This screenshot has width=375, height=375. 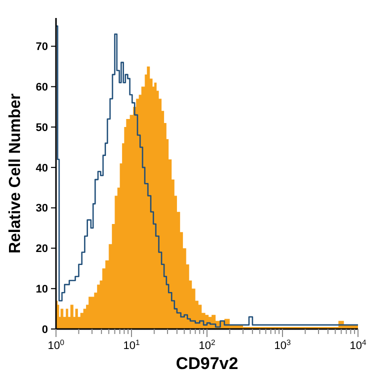 I want to click on x-tick-label: 10$^{1}$, so click(x=131, y=345).